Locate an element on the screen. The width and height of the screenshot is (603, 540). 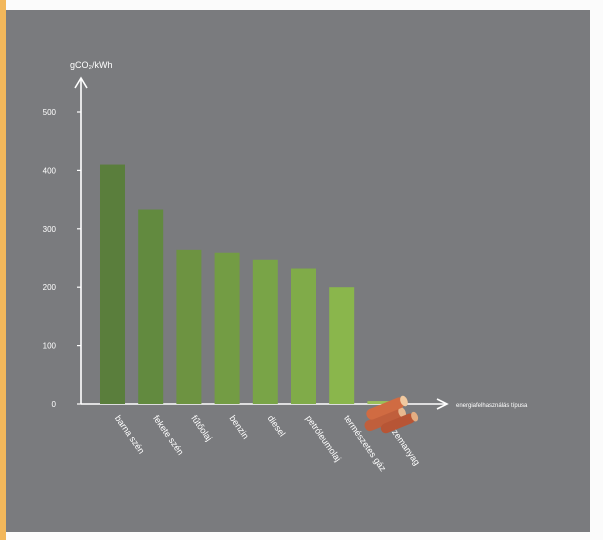
x-axis-label: energiafelhasználás típusa is located at coordinates (492, 406).